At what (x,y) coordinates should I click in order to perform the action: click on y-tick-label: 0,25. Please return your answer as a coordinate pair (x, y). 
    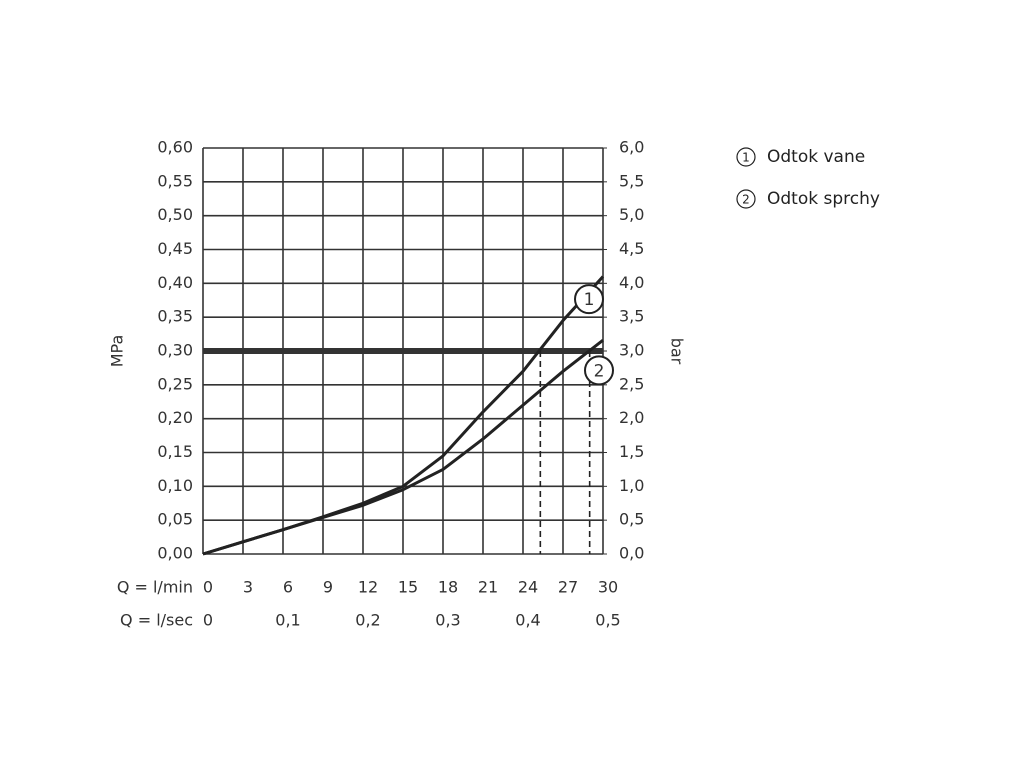
    Looking at the image, I should click on (175, 383).